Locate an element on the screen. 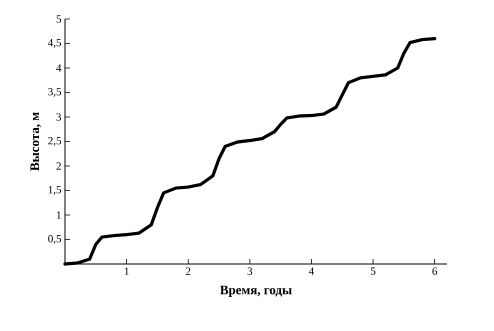 This screenshot has width=494, height=331. y-tick-label: 4,5 is located at coordinates (55, 43).